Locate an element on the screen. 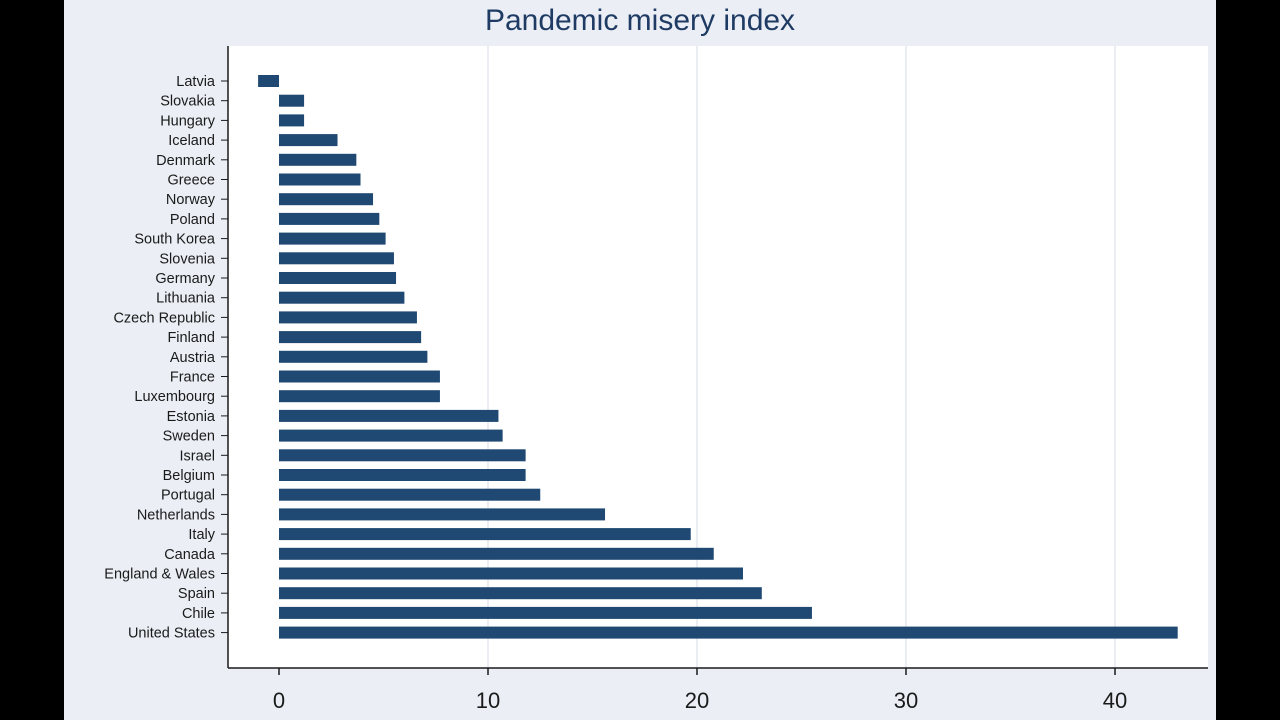  category-label: Canada is located at coordinates (190, 555).